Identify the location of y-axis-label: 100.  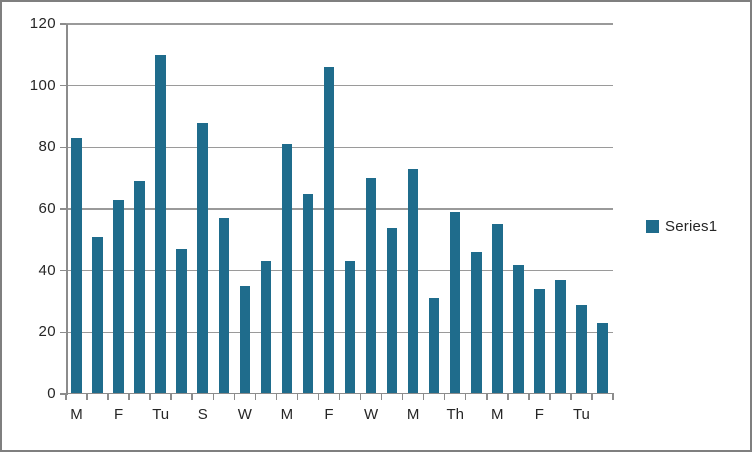
(42, 85).